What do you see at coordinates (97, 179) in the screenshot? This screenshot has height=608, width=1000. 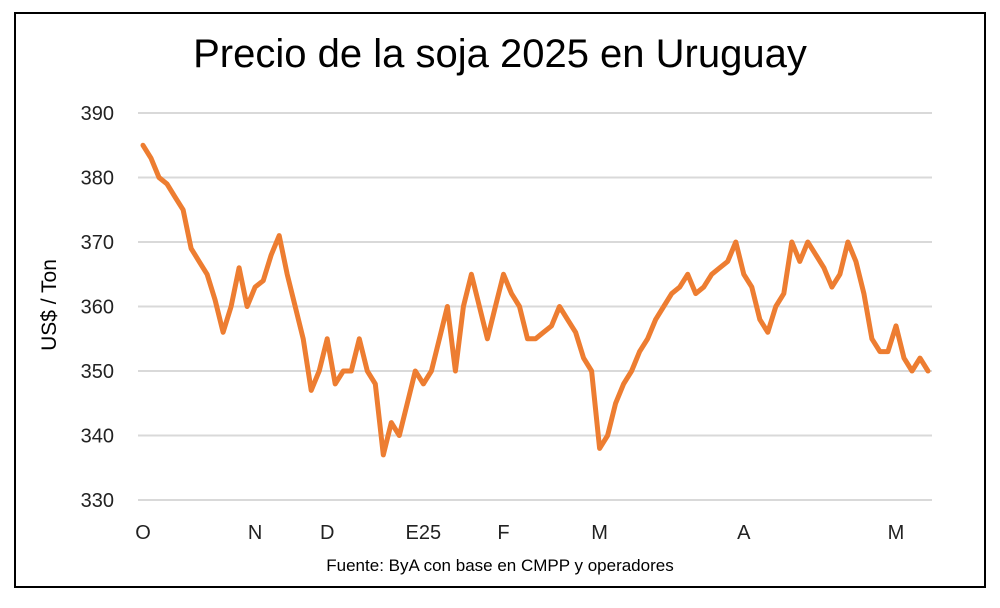 I see `y-tick-label: 380` at bounding box center [97, 179].